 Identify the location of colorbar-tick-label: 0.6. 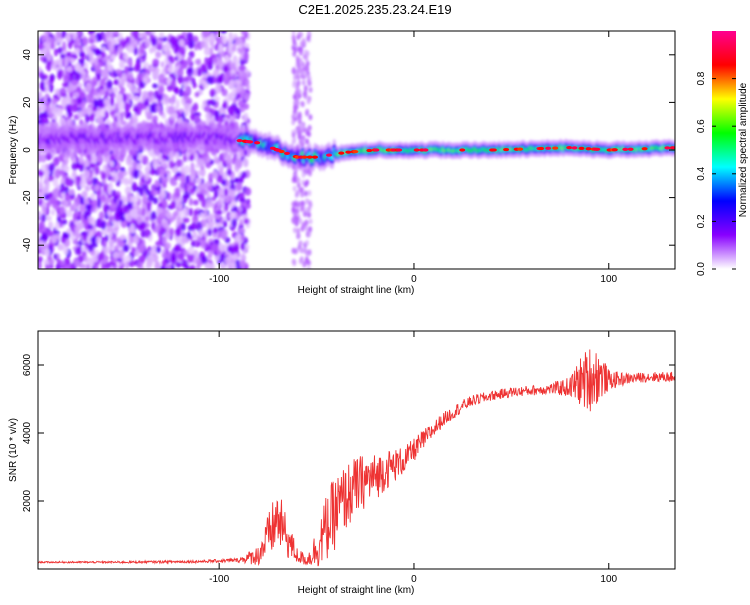
(701, 126).